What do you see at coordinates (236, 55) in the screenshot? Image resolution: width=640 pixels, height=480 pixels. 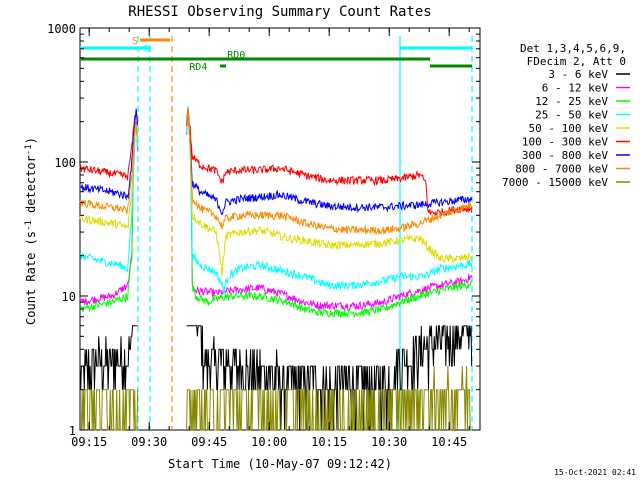 I see `rd0-flag-label: RD0` at bounding box center [236, 55].